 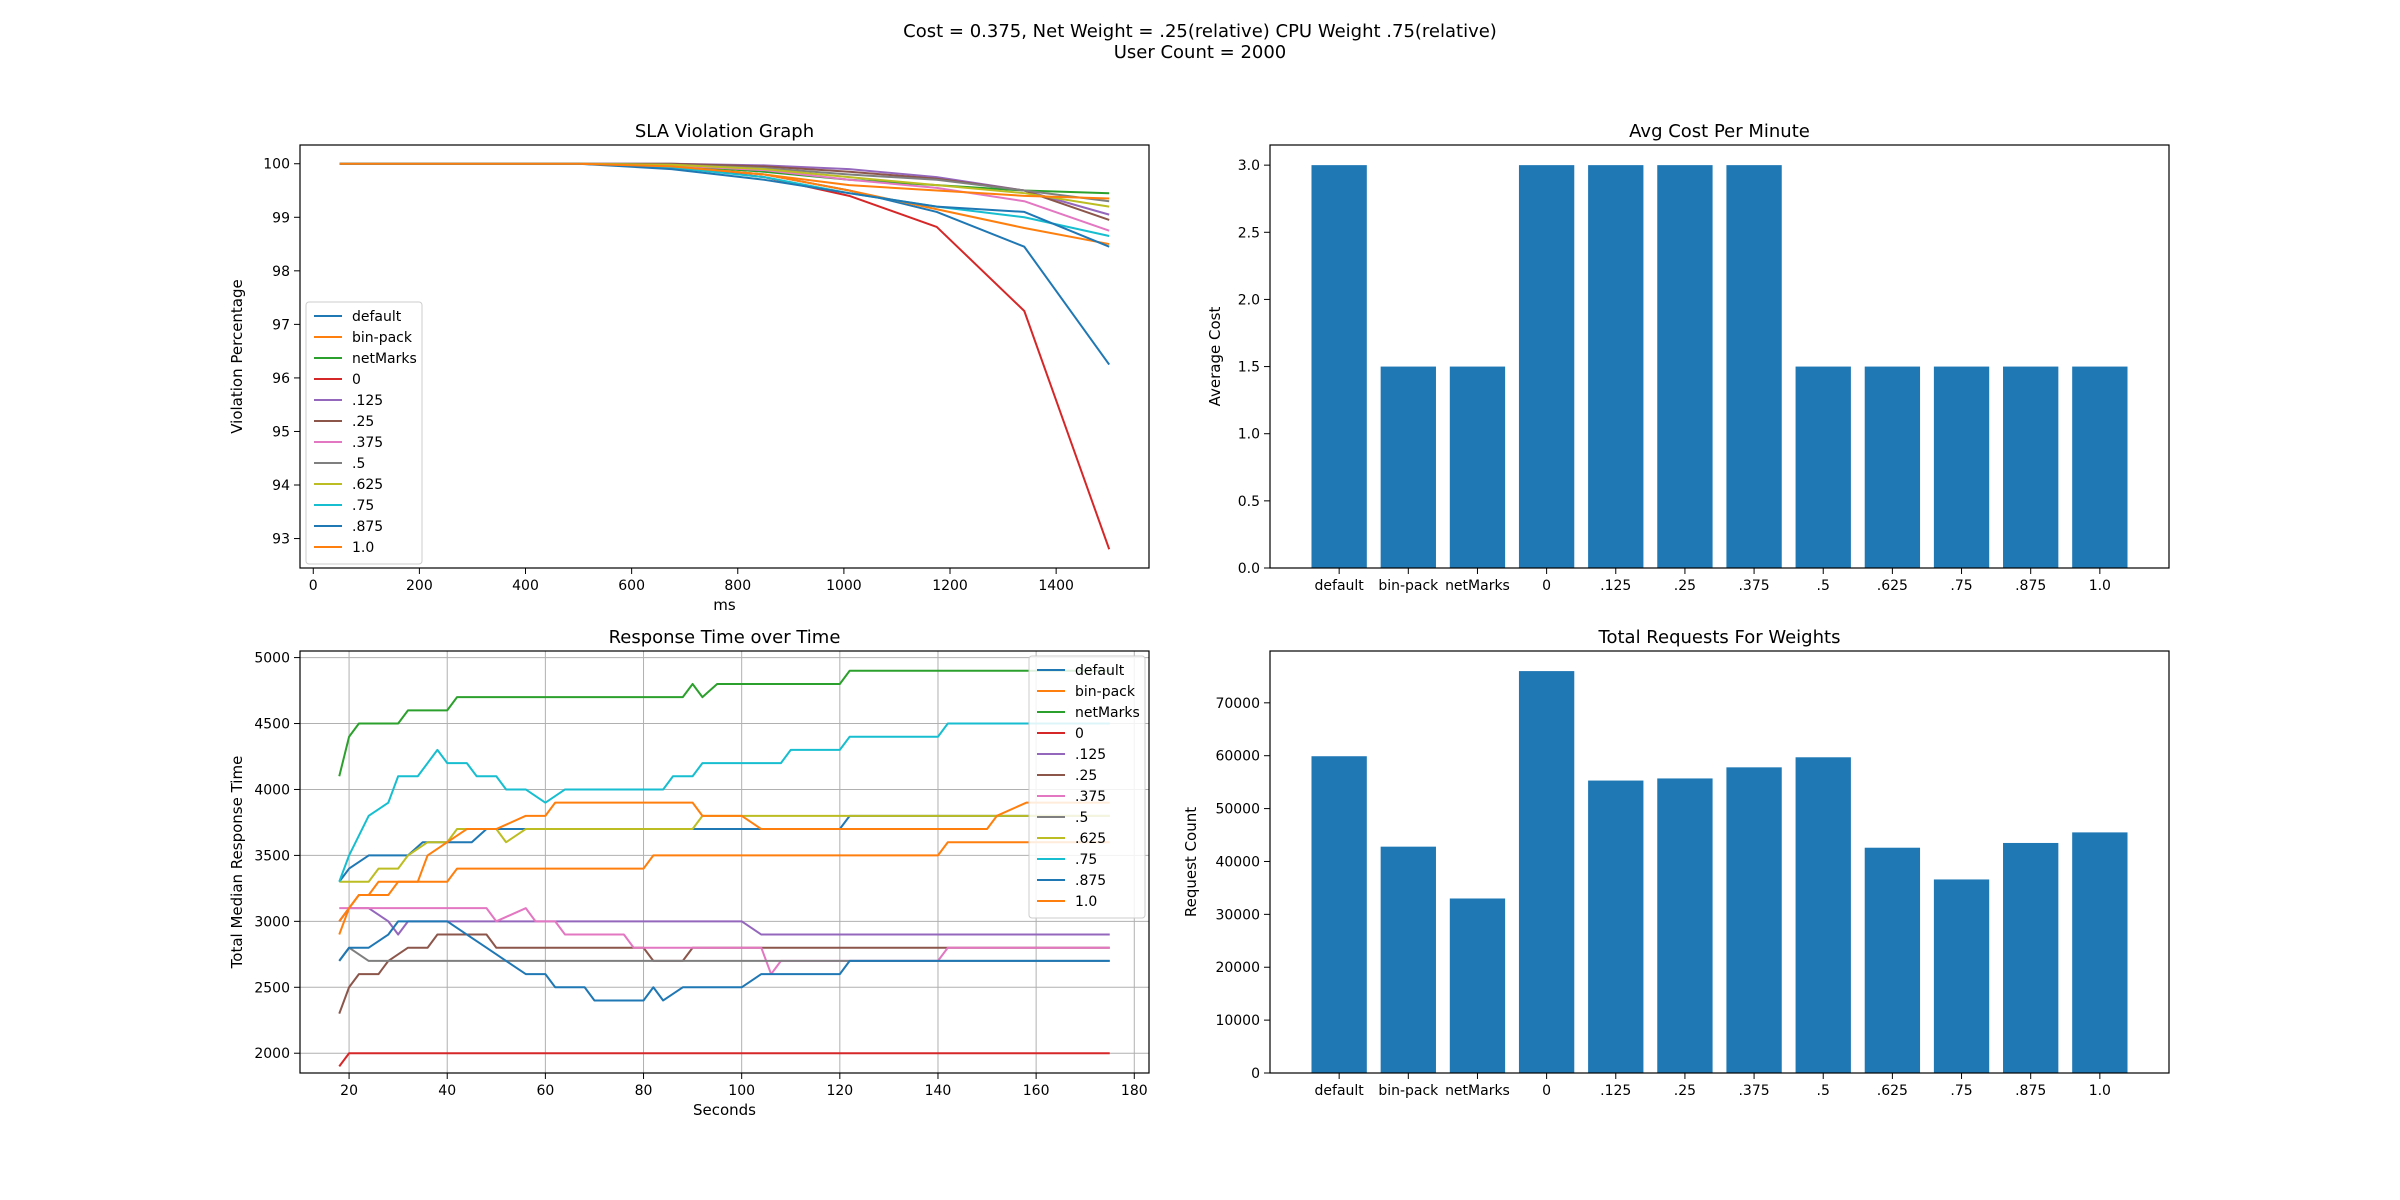 What do you see at coordinates (1134, 1091) in the screenshot?
I see `x-tick-label: 180` at bounding box center [1134, 1091].